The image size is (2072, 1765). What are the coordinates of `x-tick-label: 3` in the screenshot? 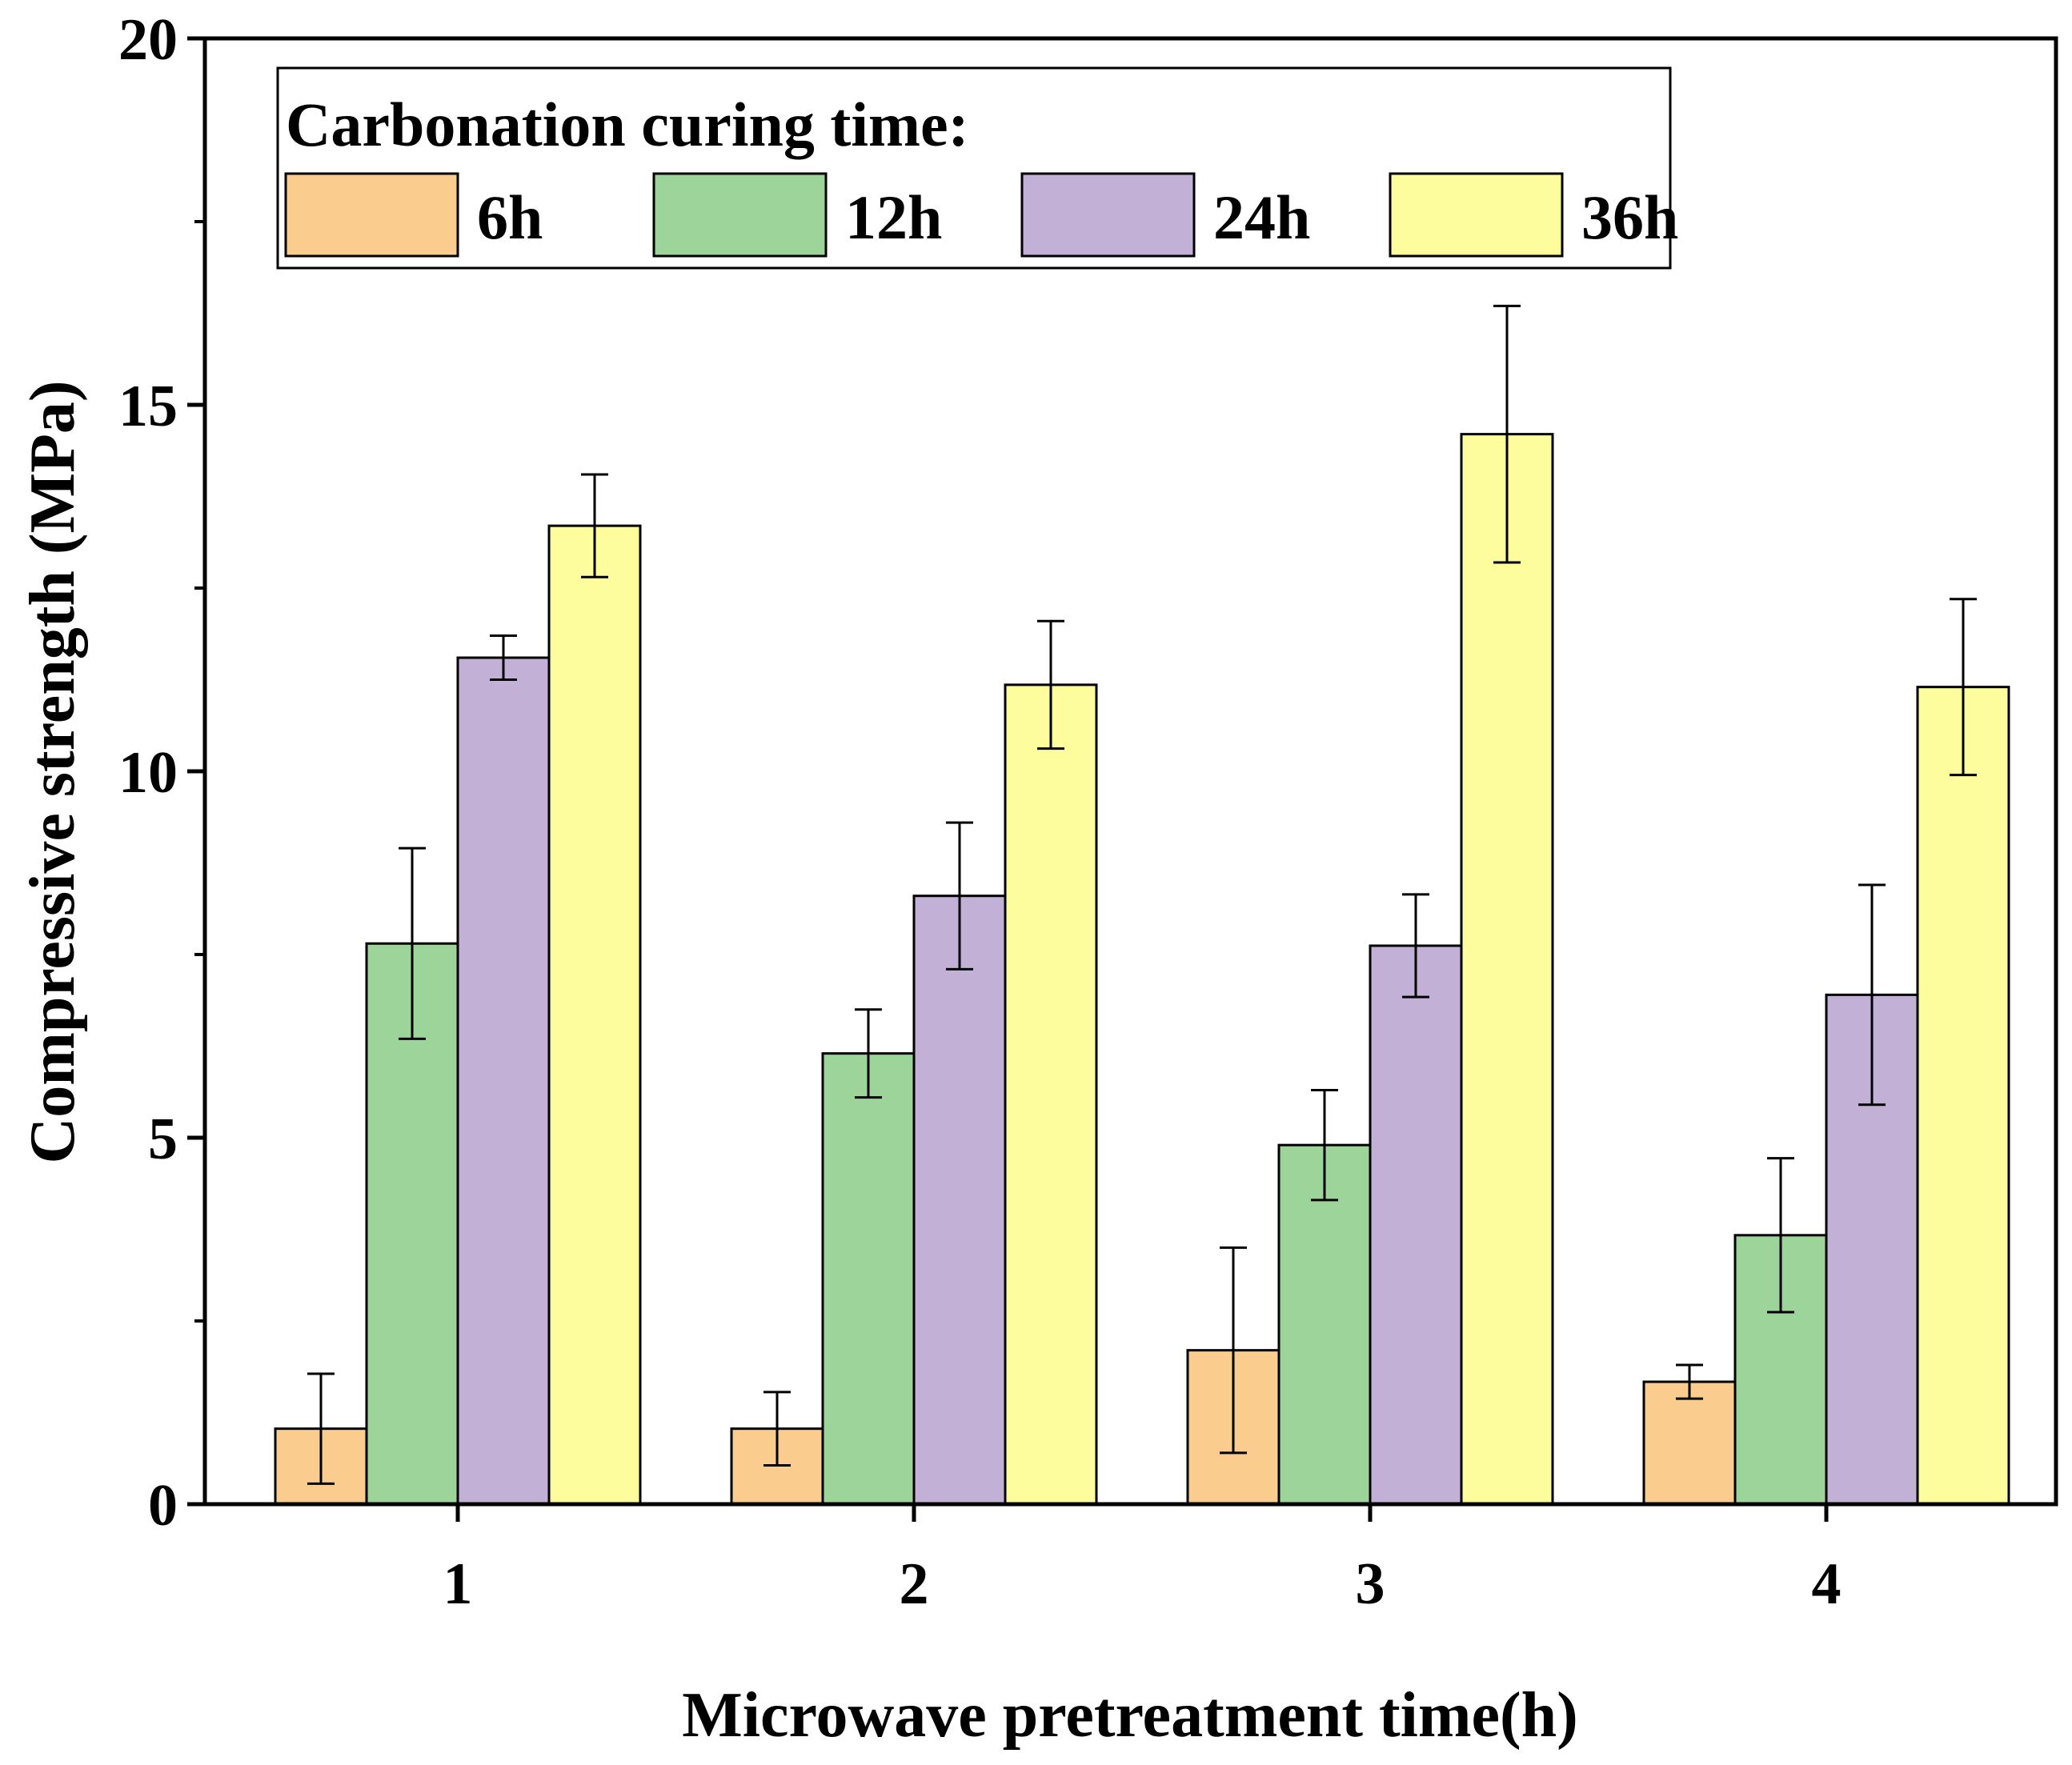 It's located at (1370, 1584).